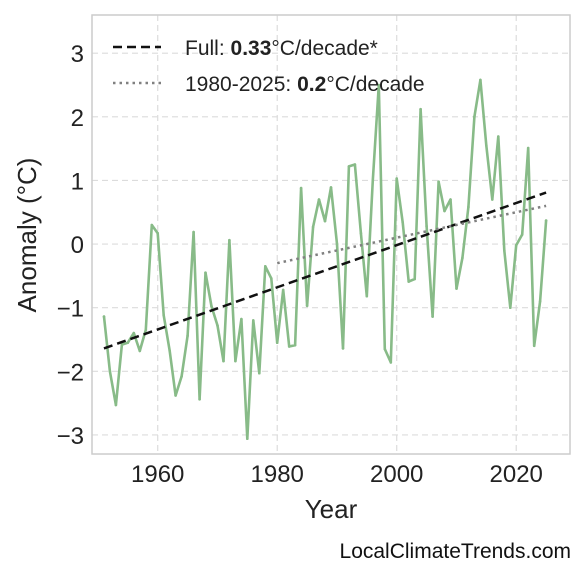 Image resolution: width=585 pixels, height=580 pixels. I want to click on x-tick-label: 1980, so click(277, 474).